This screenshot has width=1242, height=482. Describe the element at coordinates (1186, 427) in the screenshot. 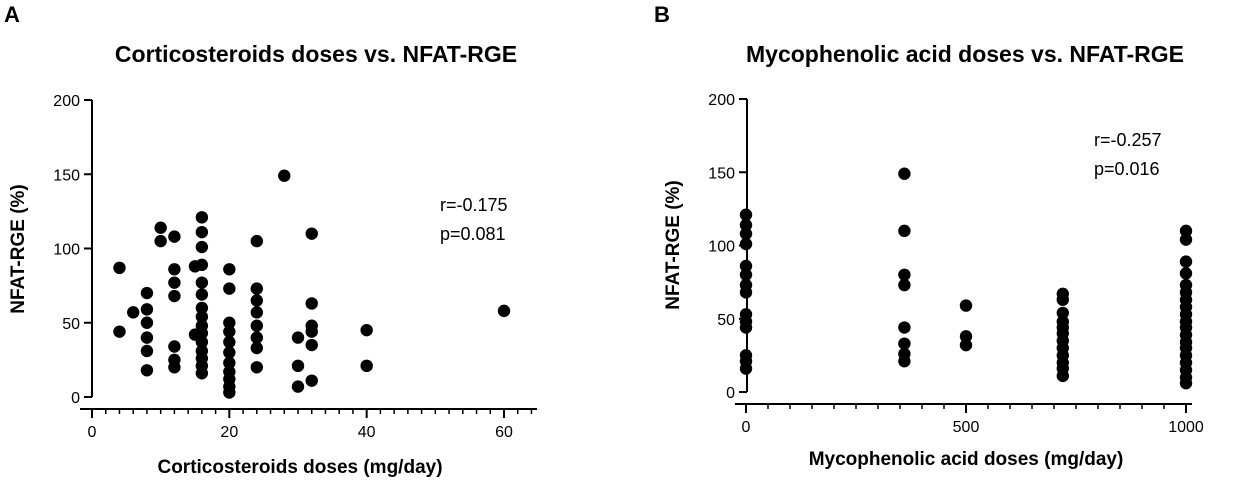

I see `panel-b-x-tick-label: 1000` at that location.